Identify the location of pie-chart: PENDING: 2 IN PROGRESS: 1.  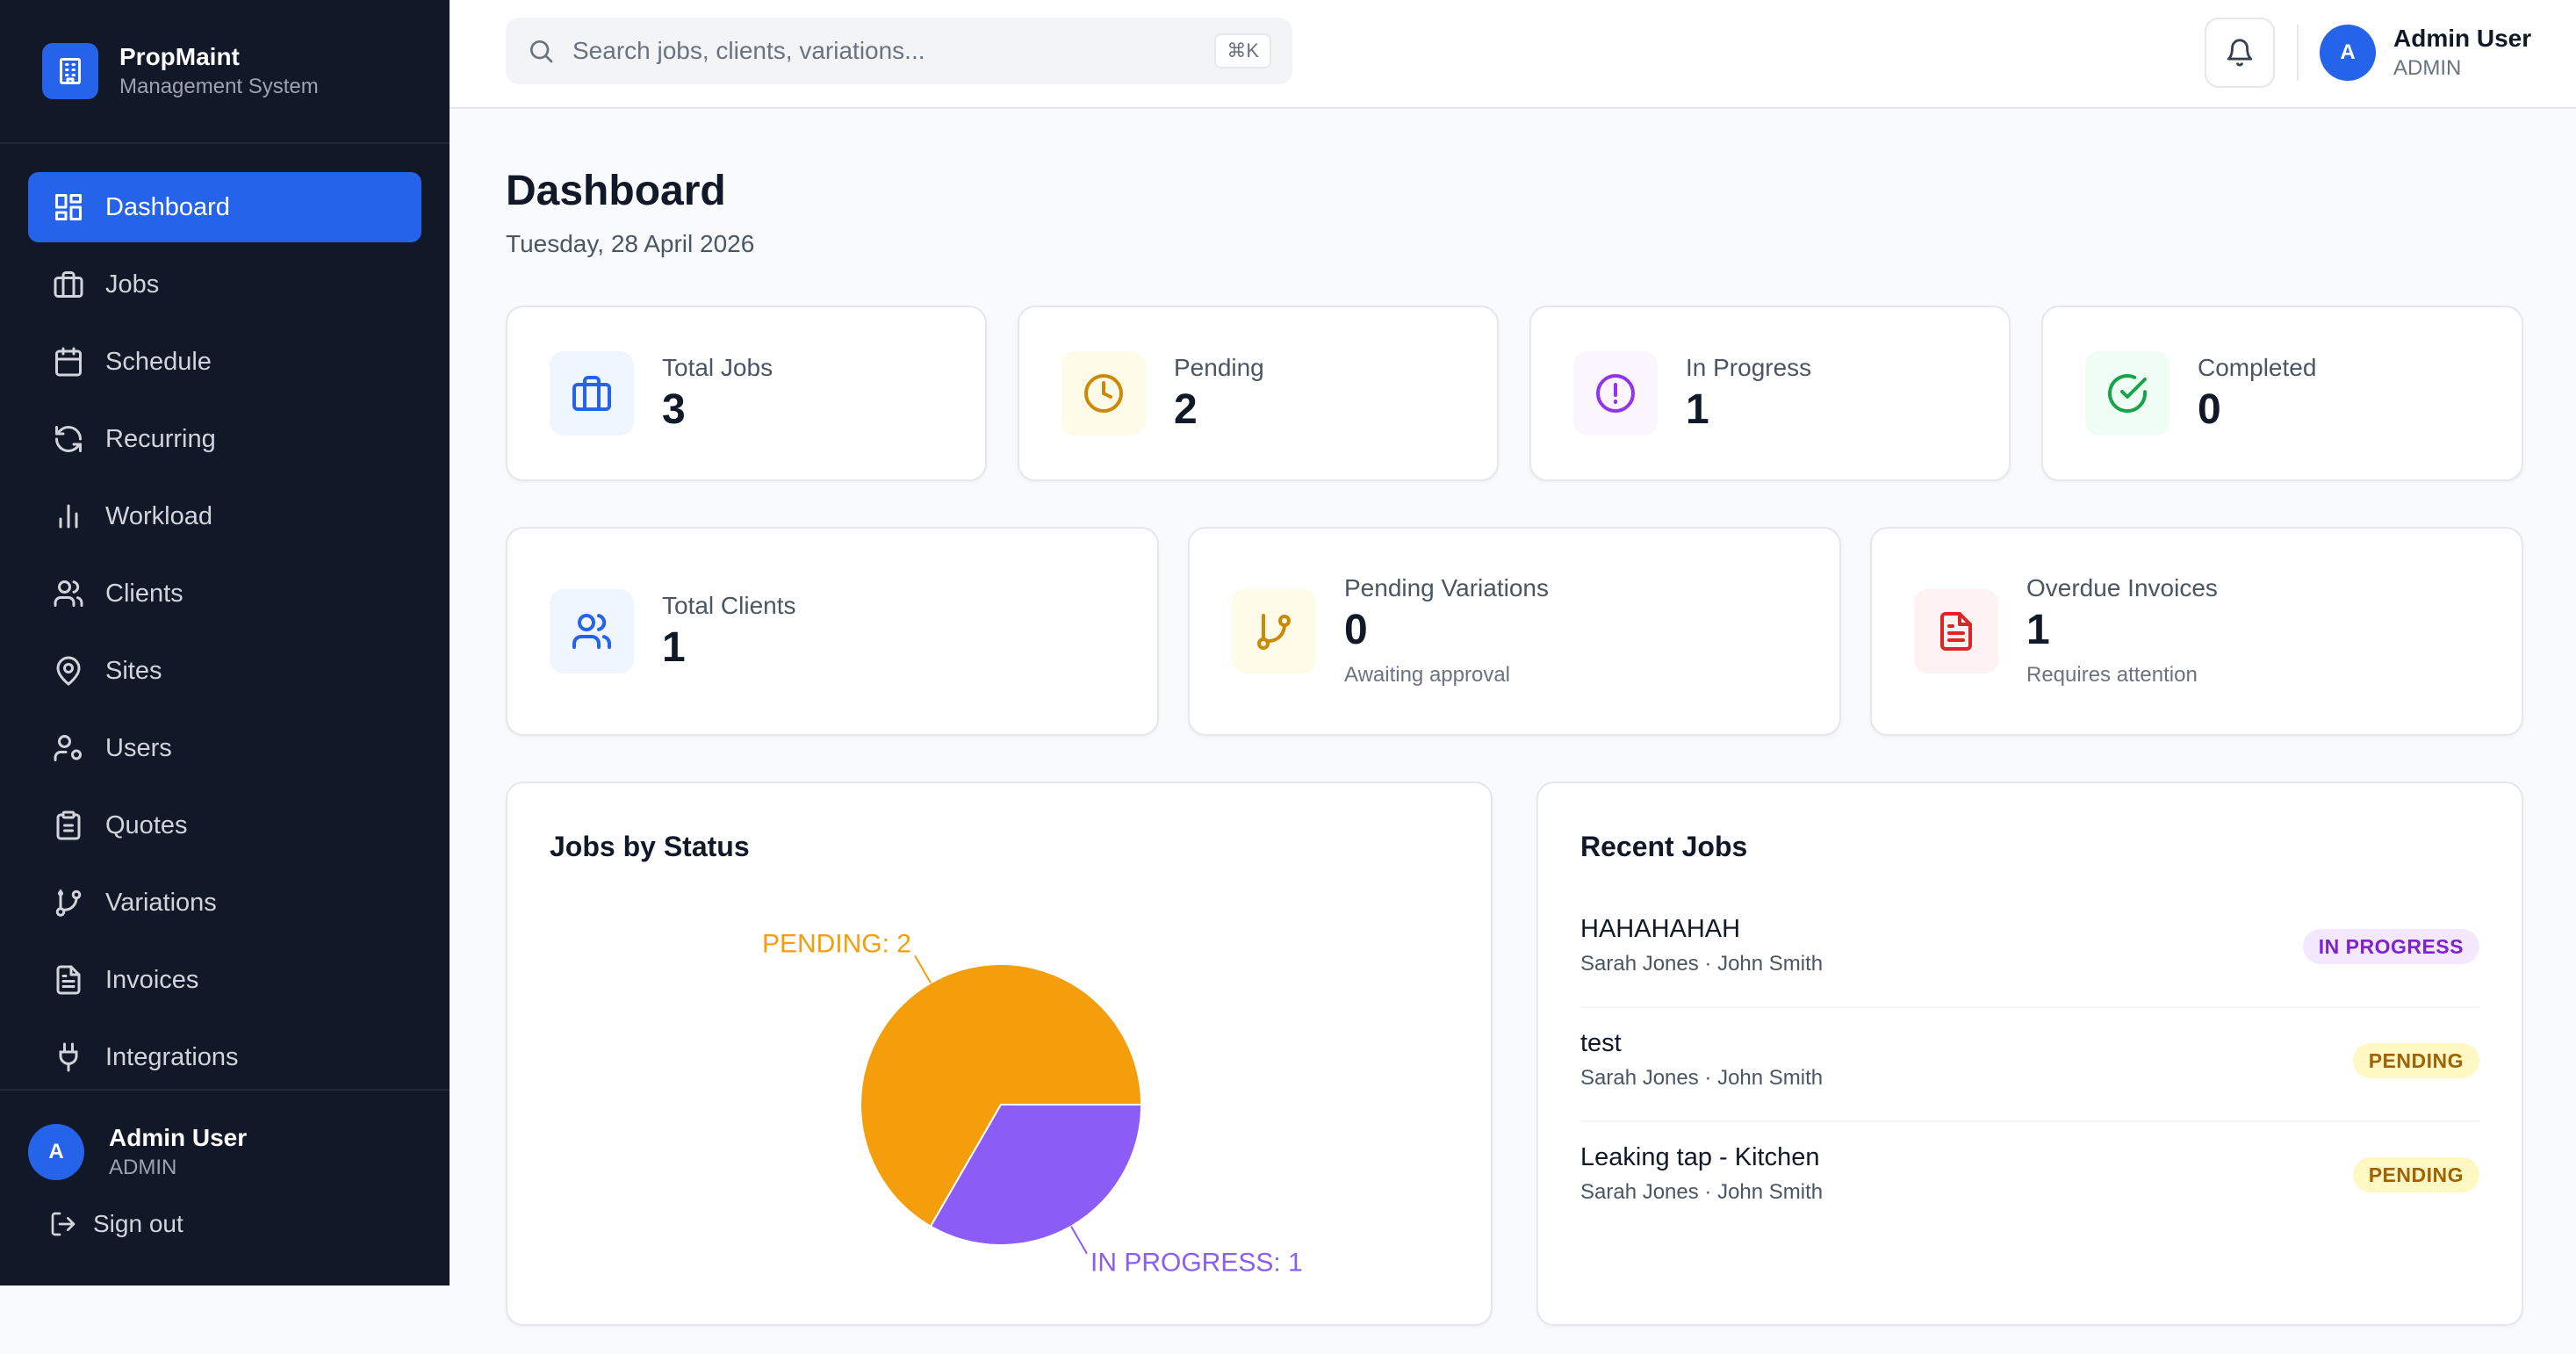
(1032, 1103).